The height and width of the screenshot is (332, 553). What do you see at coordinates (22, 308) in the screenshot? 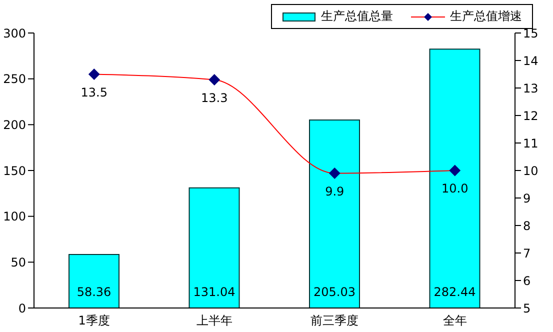
I see `y-tick-label: 0` at bounding box center [22, 308].